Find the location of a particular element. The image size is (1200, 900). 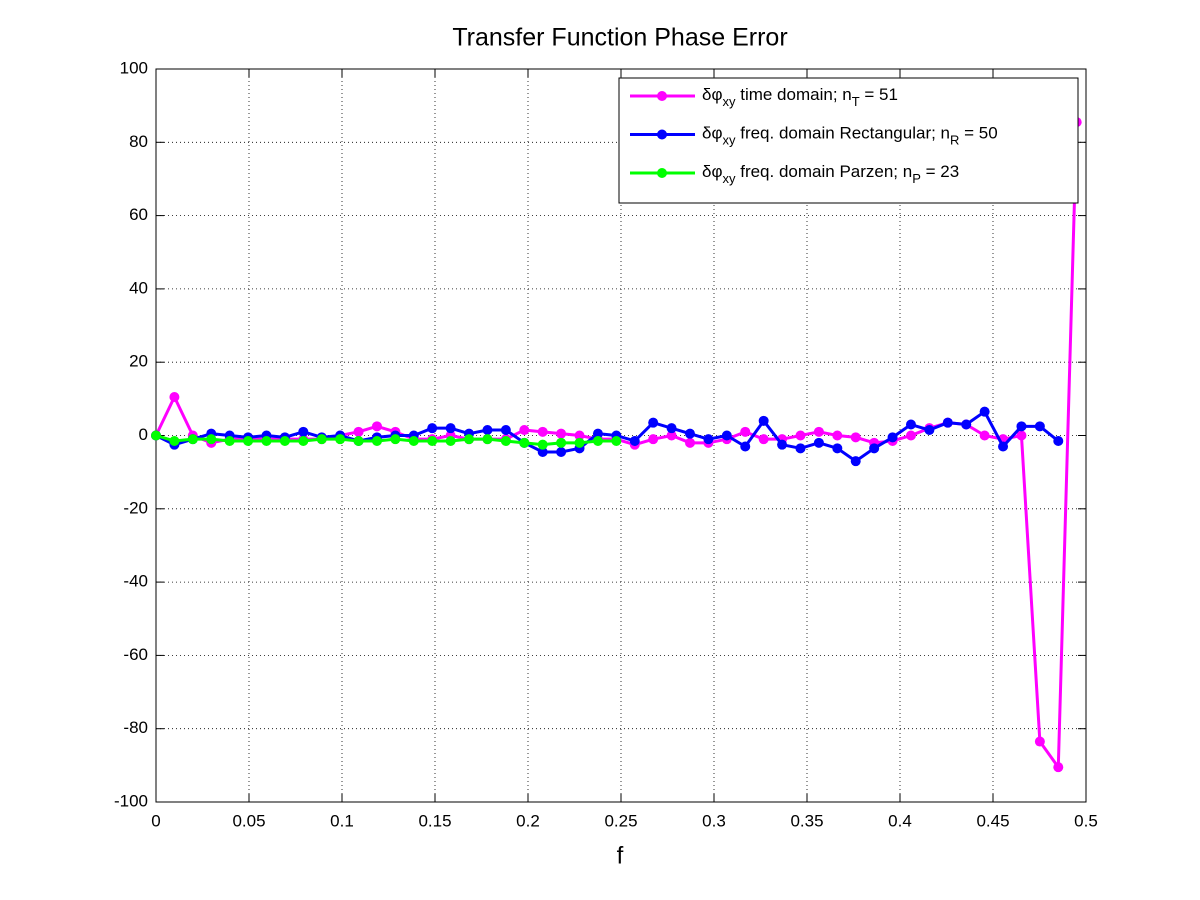

x-tick-label: 0.2 is located at coordinates (528, 820).